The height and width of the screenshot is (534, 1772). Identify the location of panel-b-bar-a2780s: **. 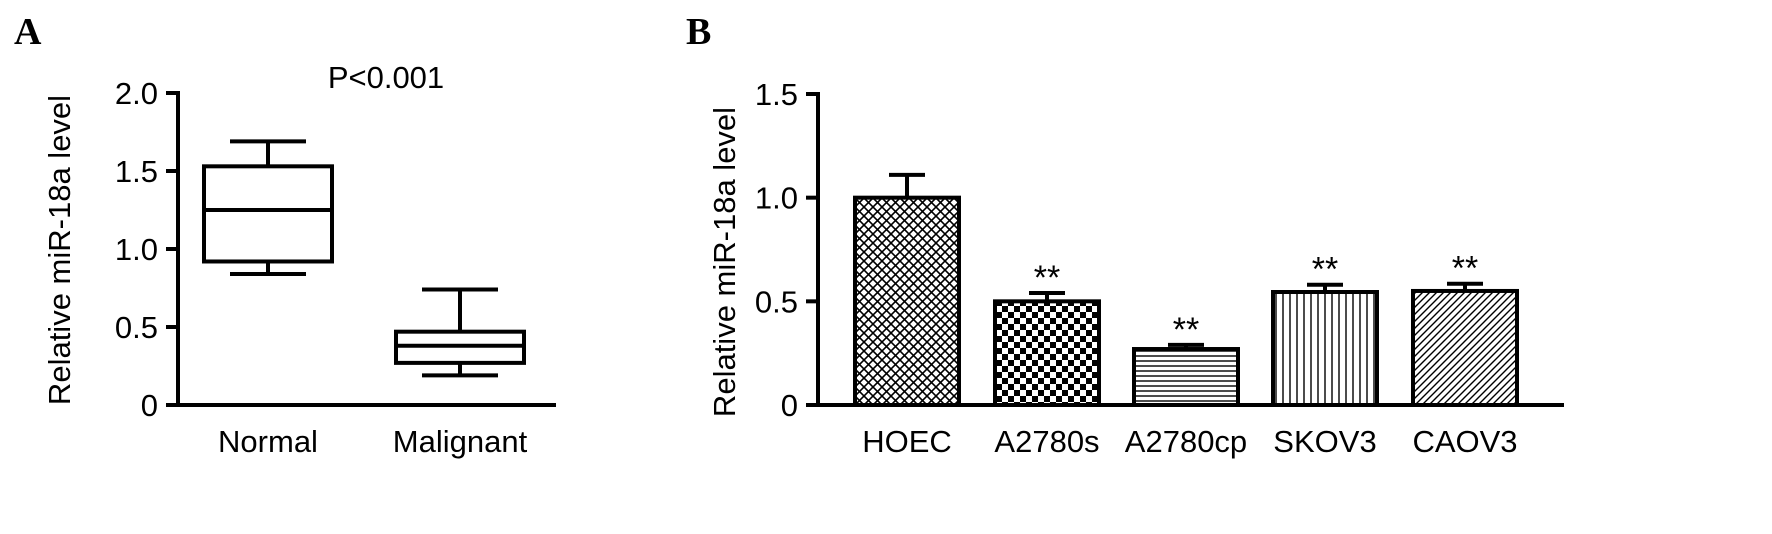
(1047, 333).